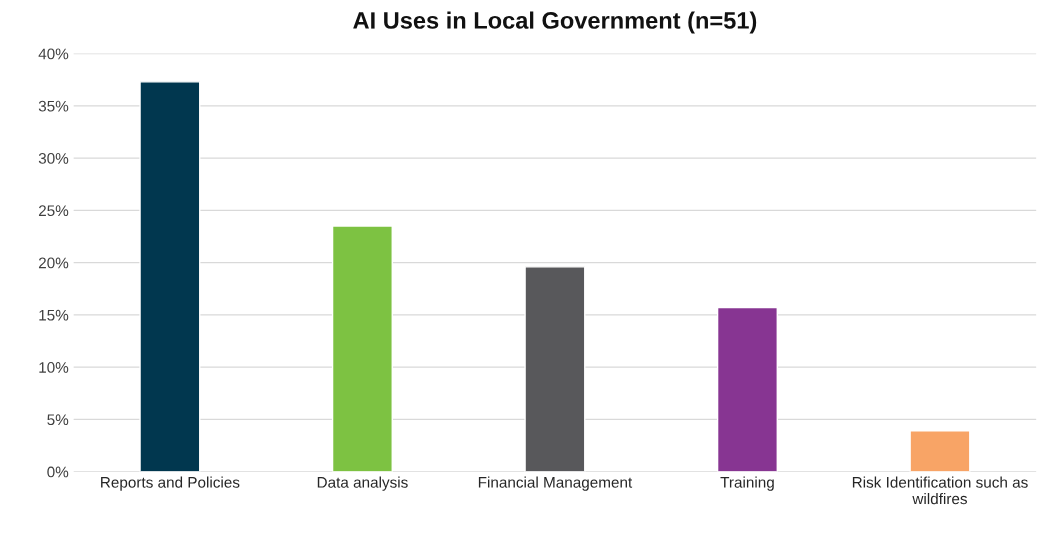 The width and height of the screenshot is (1052, 536). Describe the element at coordinates (53, 263) in the screenshot. I see `y-tick-label: 20%` at that location.